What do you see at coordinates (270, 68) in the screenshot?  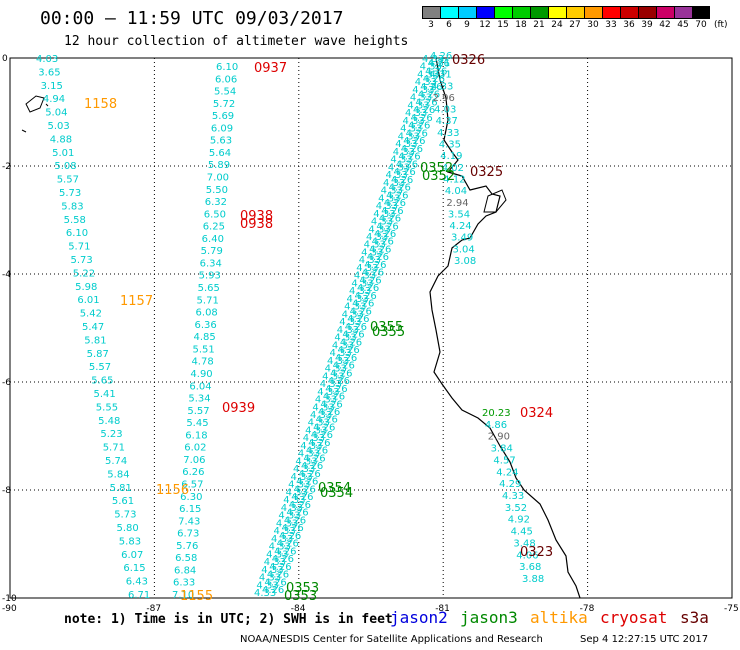 I see `time-label: 0937` at bounding box center [270, 68].